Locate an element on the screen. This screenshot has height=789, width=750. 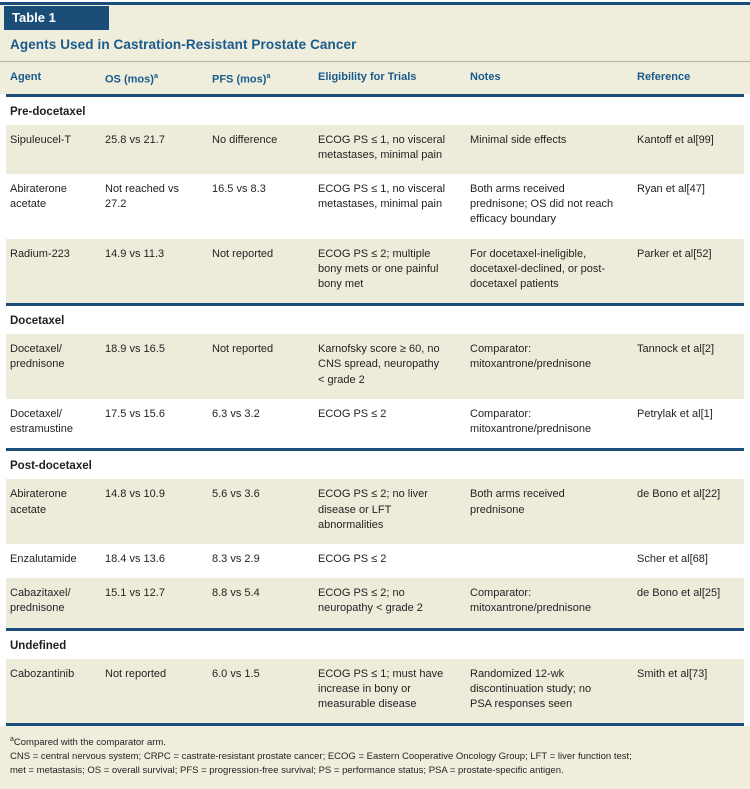
cell-pfs: 6.0 vs 1.5 is located at coordinates (236, 673).